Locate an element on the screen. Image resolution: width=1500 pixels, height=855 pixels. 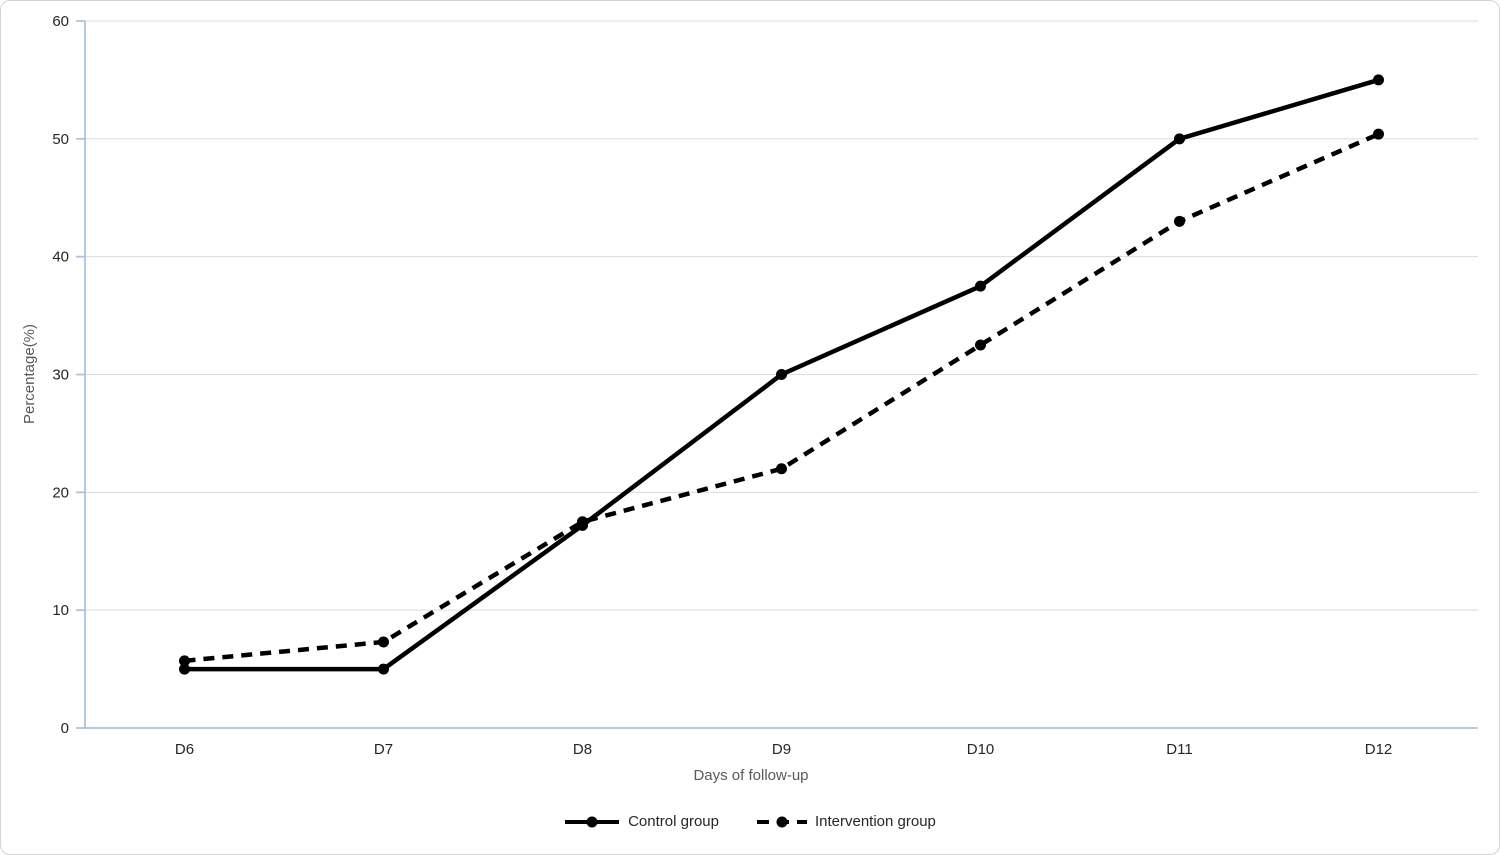
legend-label-control-group: Control group is located at coordinates (673, 821).